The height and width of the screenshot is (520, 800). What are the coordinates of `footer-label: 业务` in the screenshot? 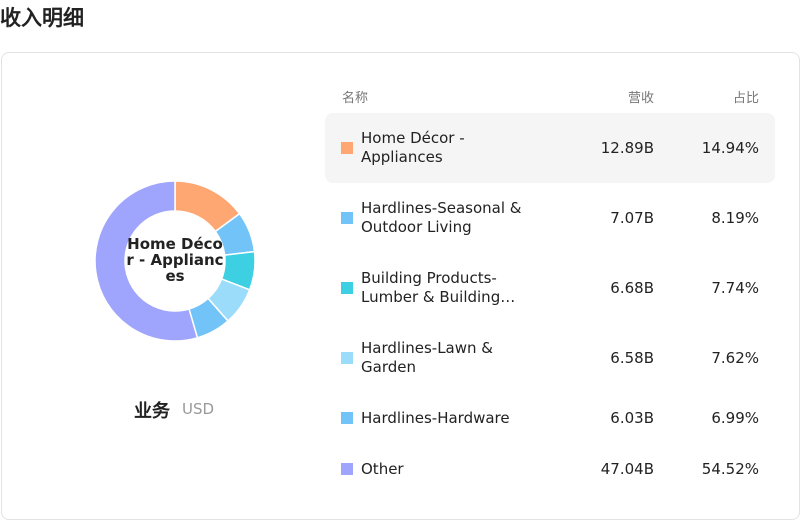 It's located at (152, 411).